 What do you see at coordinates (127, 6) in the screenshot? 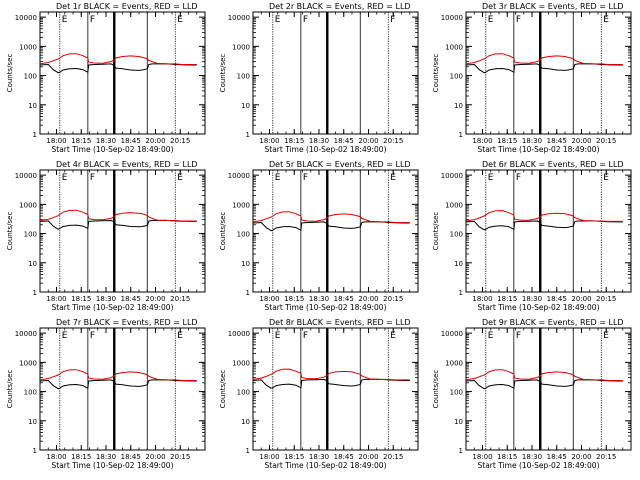
I see `panel-title: Det 1r BLACK = Events, RED = LLD` at bounding box center [127, 6].